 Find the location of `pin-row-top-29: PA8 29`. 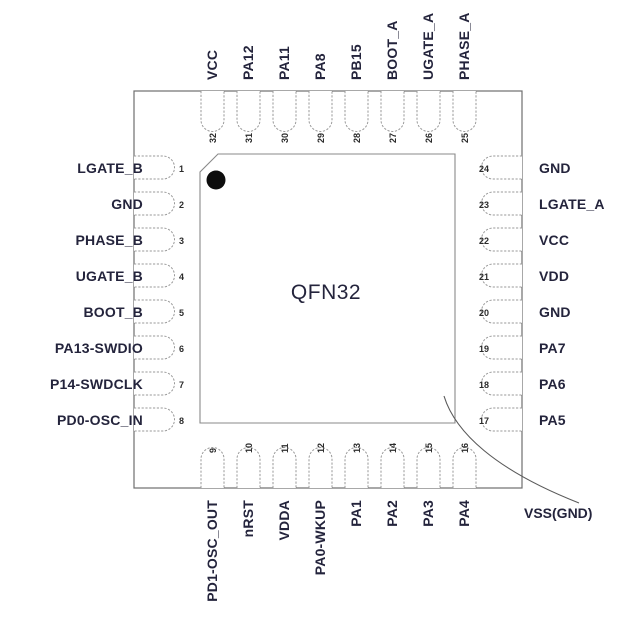

pin-row-top-29: PA8 29 is located at coordinates (320, 98).